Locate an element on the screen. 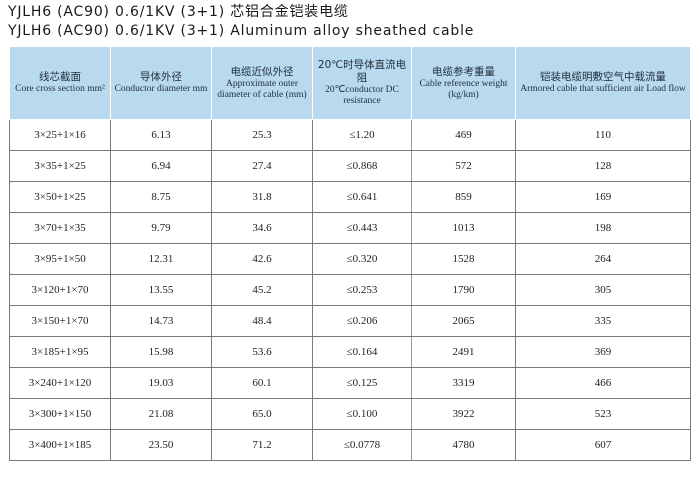 Image resolution: width=700 pixels, height=481 pixels. table-cell: 2065 is located at coordinates (463, 321).